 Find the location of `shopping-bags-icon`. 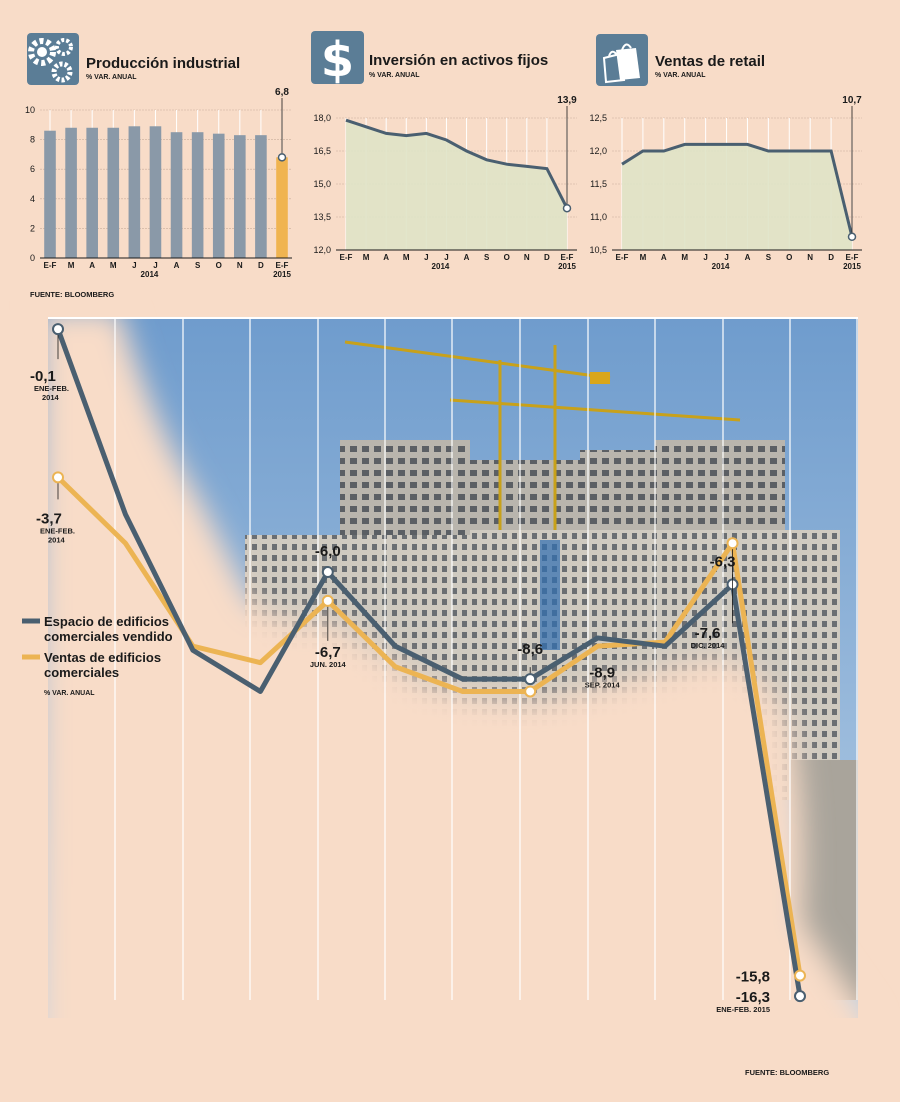

shopping-bags-icon is located at coordinates (622, 60).